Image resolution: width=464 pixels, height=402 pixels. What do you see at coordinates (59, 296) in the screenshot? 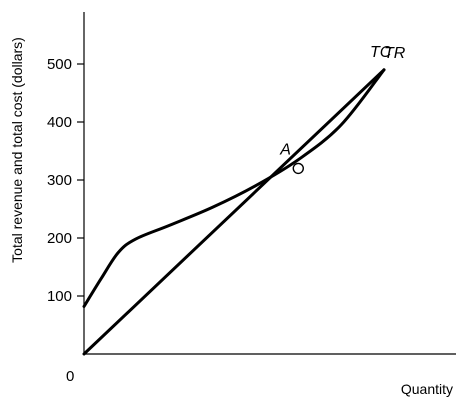
I see `y-tick-label: 100` at bounding box center [59, 296].